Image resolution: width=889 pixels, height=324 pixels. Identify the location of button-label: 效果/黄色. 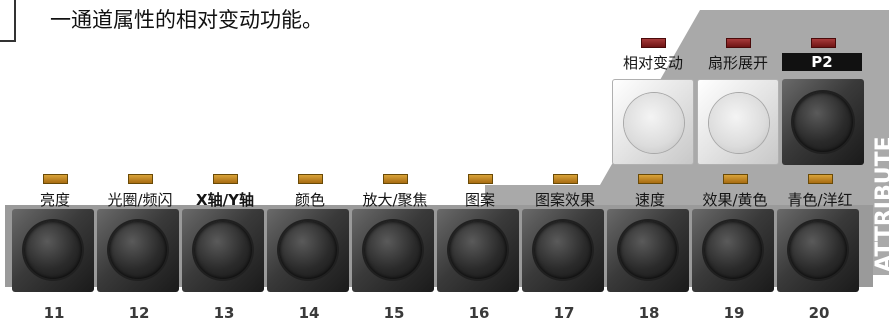
(735, 200).